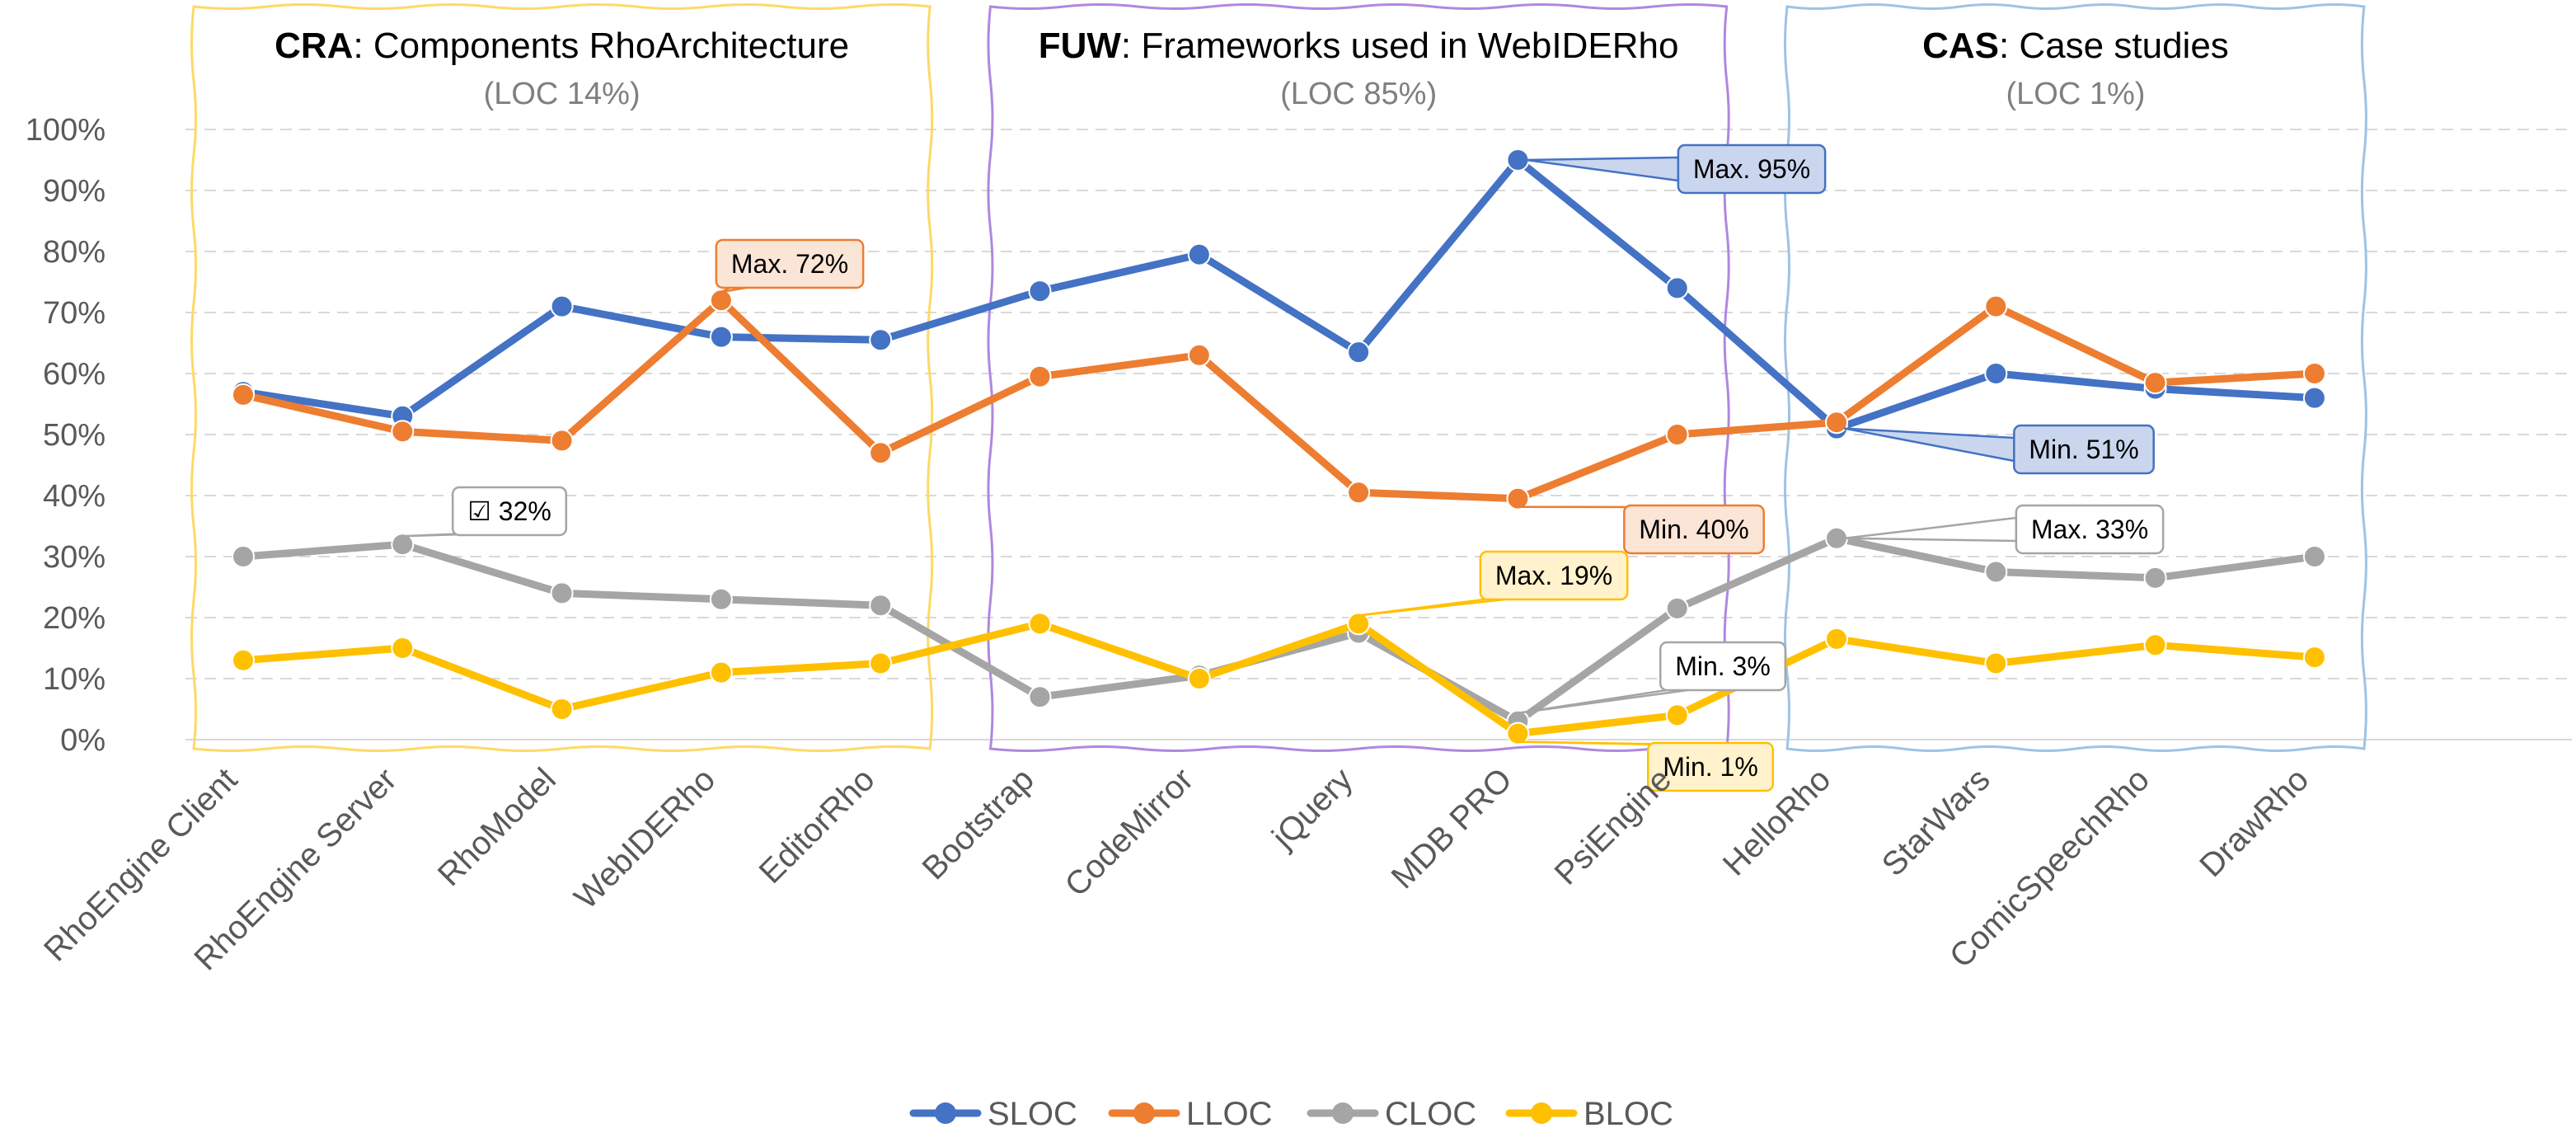  Describe the element at coordinates (1613, 826) in the screenshot. I see `x-tick-label: PsiEngine` at that location.